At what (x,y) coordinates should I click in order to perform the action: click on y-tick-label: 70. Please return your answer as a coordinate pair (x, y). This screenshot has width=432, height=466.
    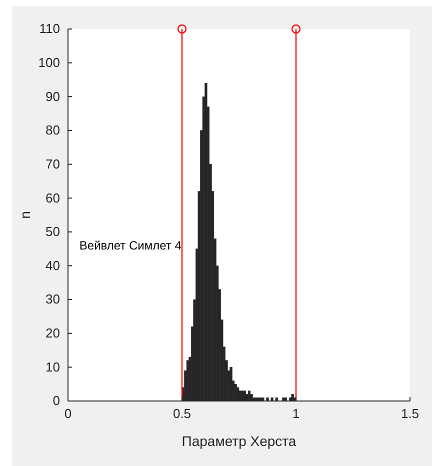
    Looking at the image, I should click on (53, 164).